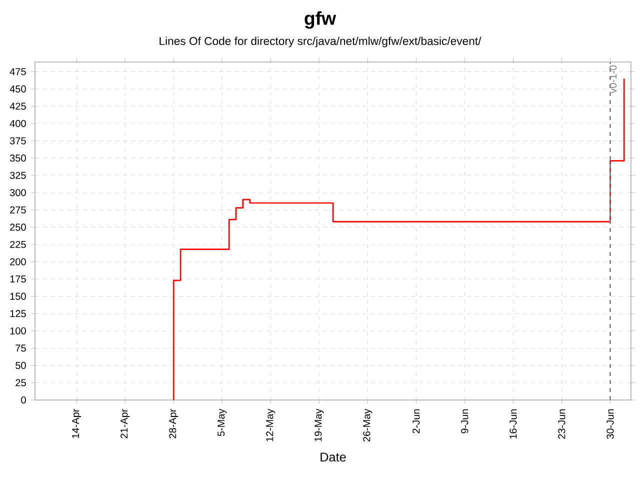 The height and width of the screenshot is (480, 640). Describe the element at coordinates (319, 425) in the screenshot. I see `x-tick-label: 19-May` at that location.